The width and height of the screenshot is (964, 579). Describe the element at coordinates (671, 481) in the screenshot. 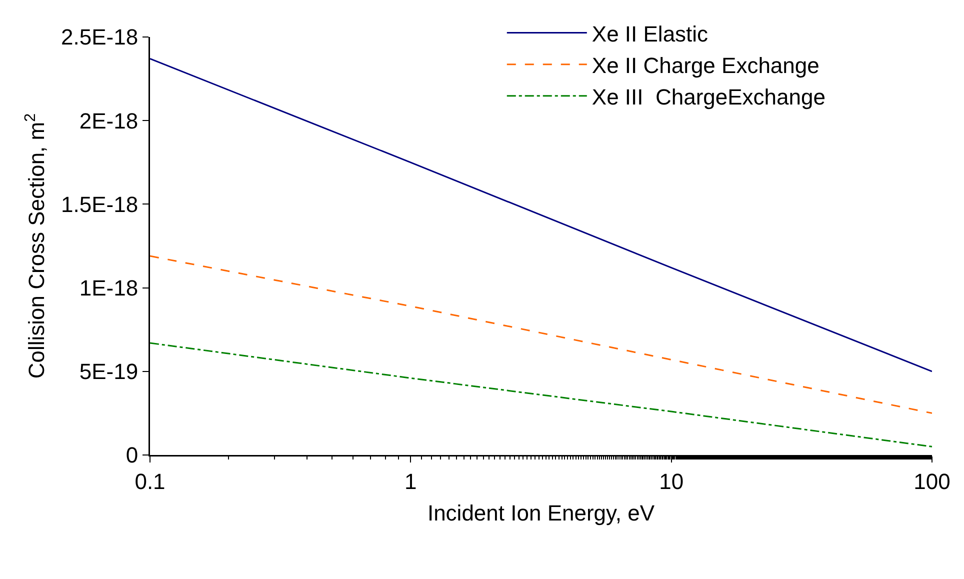

I see `x-tick-label: 10` at that location.